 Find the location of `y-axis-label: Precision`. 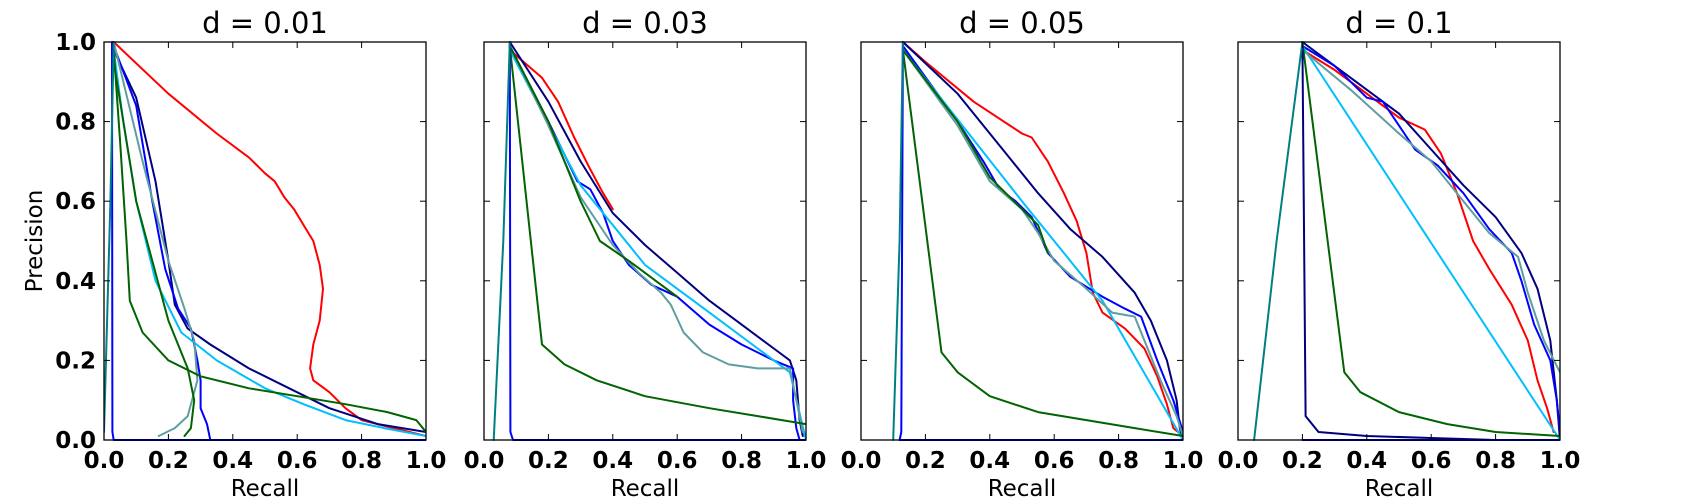

y-axis-label: Precision is located at coordinates (35, 241).